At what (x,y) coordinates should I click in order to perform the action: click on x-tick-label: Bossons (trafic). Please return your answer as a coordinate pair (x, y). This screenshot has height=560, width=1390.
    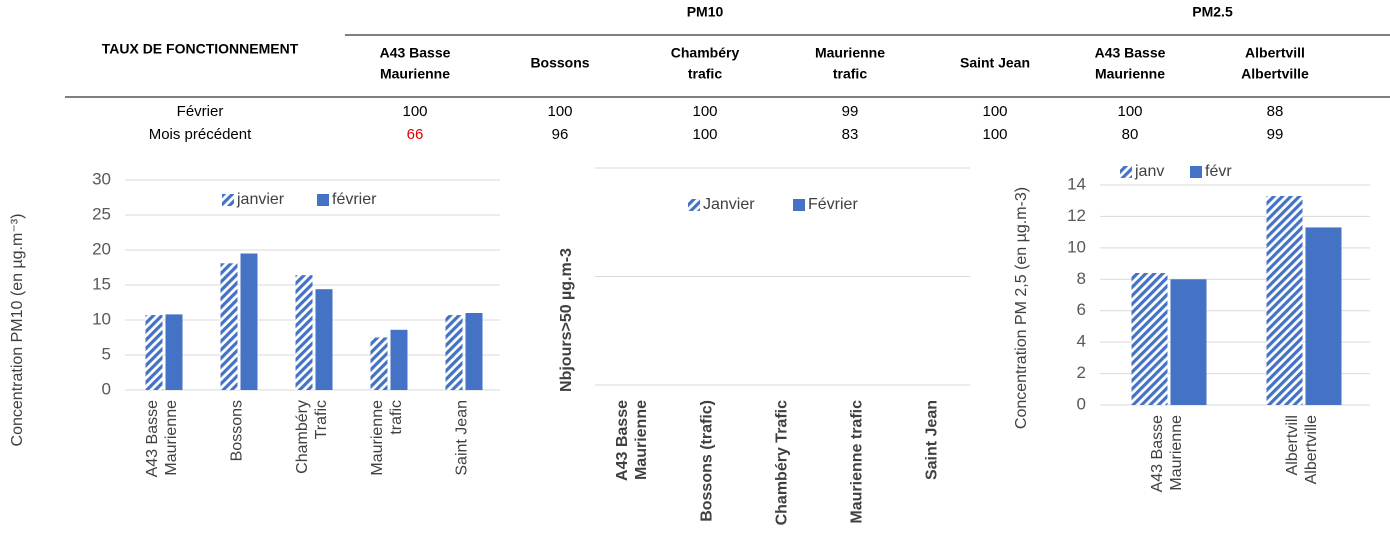
    Looking at the image, I should click on (707, 461).